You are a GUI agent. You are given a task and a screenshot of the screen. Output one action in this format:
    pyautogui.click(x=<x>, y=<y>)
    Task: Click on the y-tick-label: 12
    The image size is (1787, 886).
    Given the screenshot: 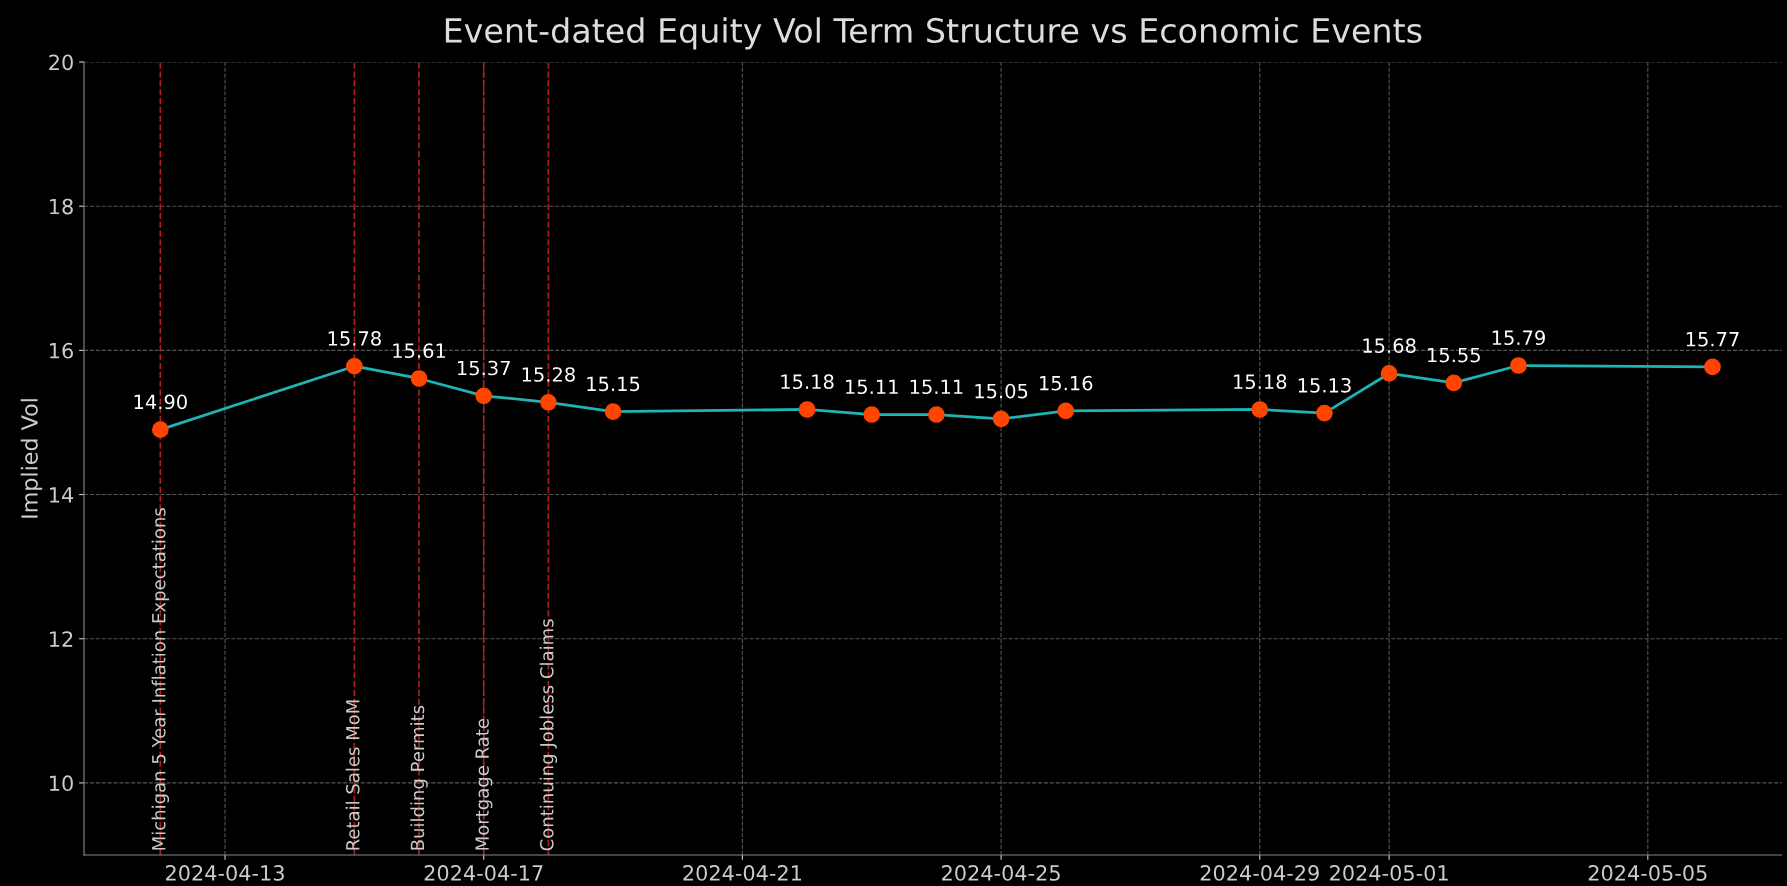 What is the action you would take?
    pyautogui.click(x=61, y=639)
    